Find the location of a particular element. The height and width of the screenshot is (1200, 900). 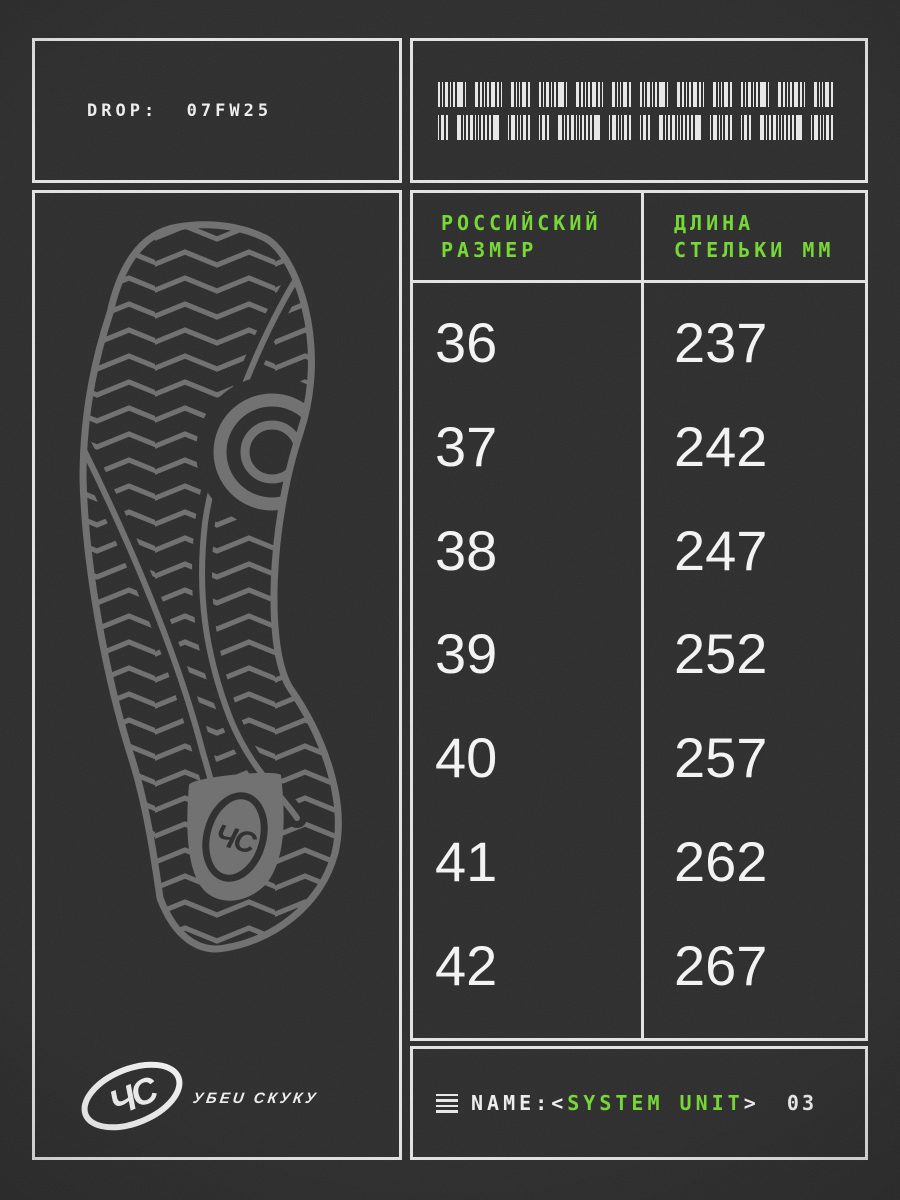

table-row: 42 267 is located at coordinates (639, 965).